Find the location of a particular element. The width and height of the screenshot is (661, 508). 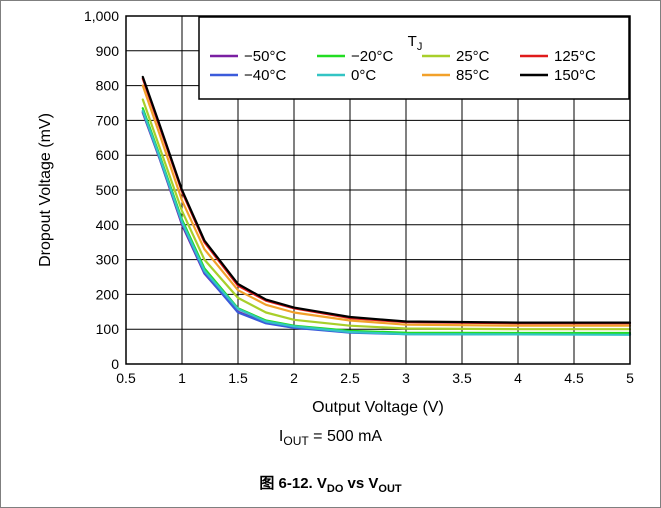

condition-label: IOUT = 500 mA is located at coordinates (330, 438).